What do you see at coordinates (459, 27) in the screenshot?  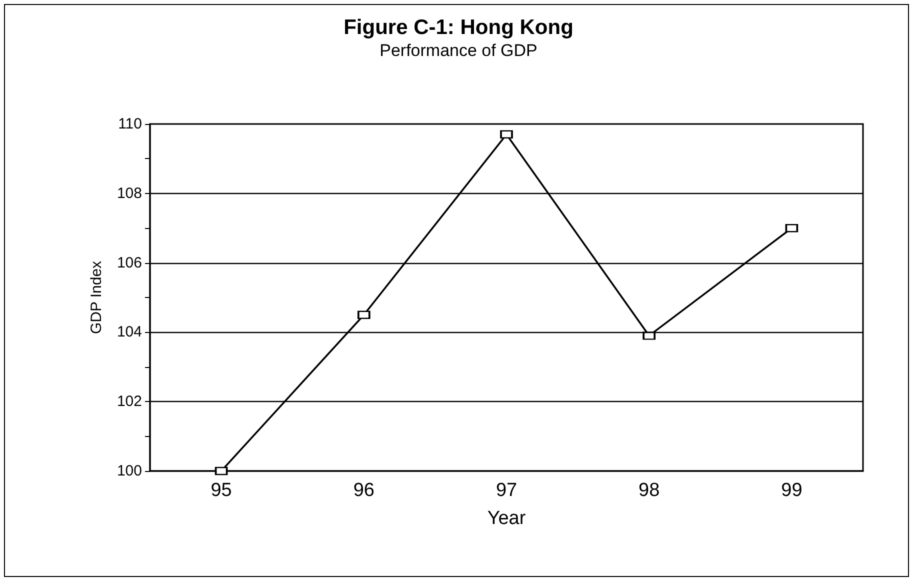 I see `chart-title: Figure C-1: Hong Kong` at bounding box center [459, 27].